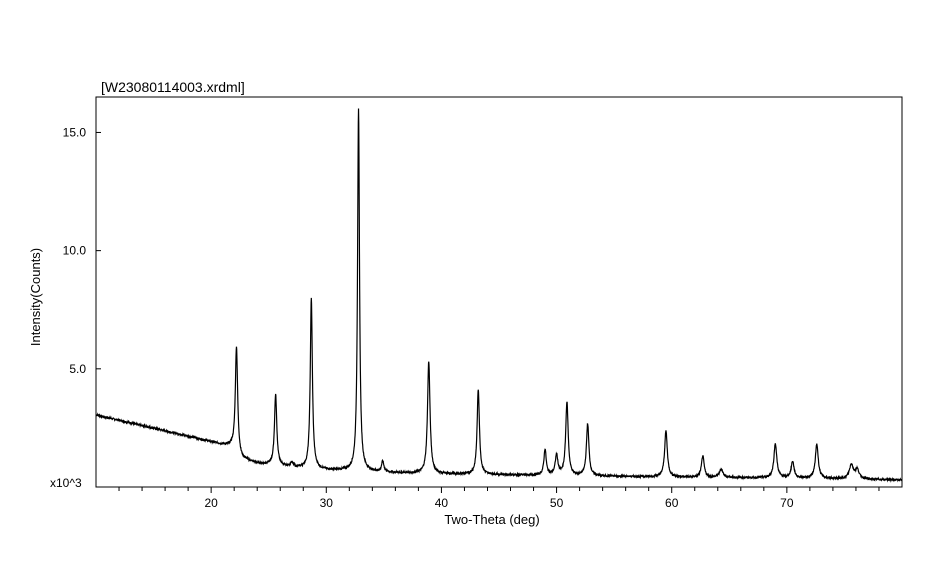  Describe the element at coordinates (557, 503) in the screenshot. I see `x-tick-label: 50` at that location.